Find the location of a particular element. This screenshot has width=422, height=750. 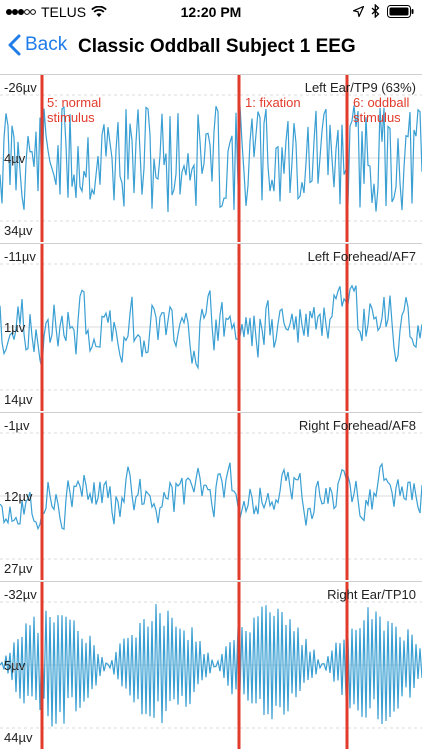

battery-icon is located at coordinates (400, 11).